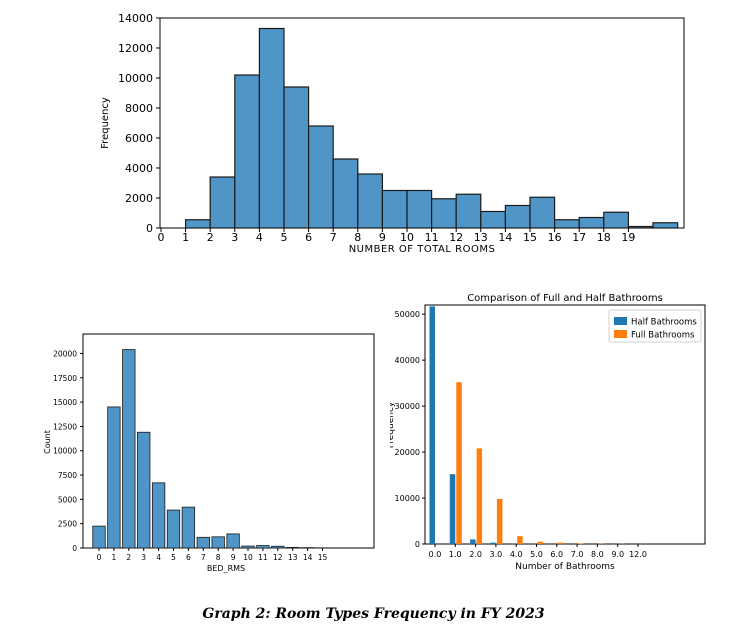 The image size is (747, 643). I want to click on y-axis-title: Count, so click(47, 442).